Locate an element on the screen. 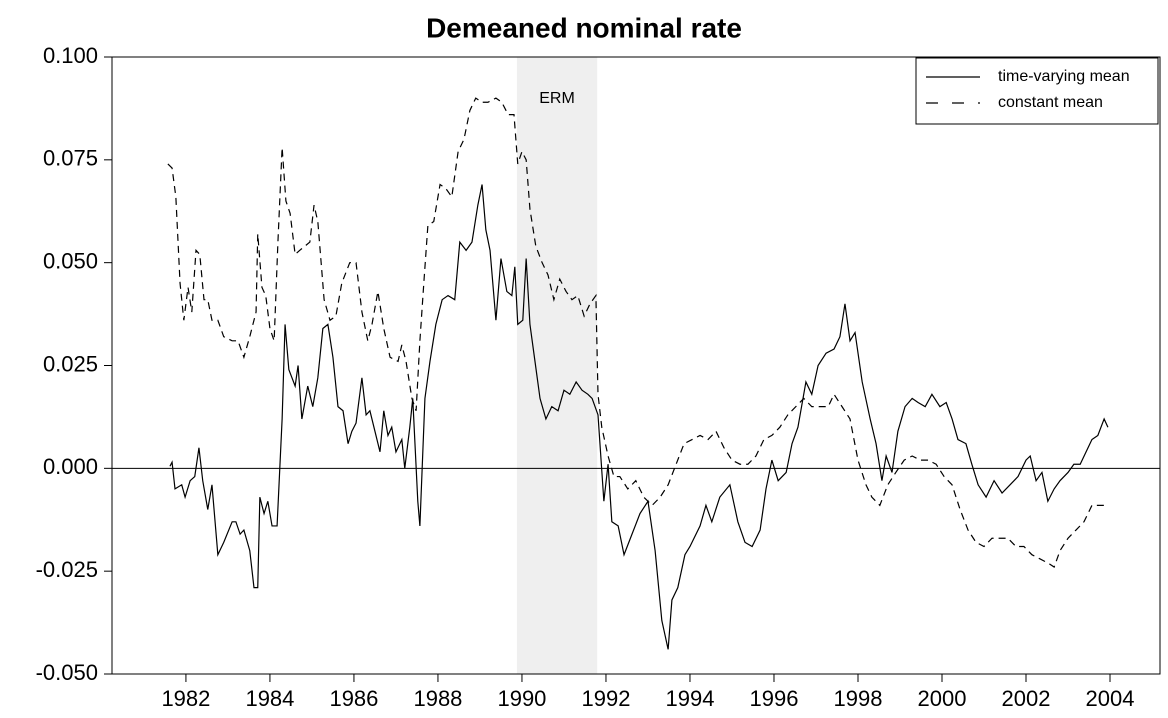 This screenshot has height=718, width=1168. x-tick-label: 2004 is located at coordinates (1110, 698).